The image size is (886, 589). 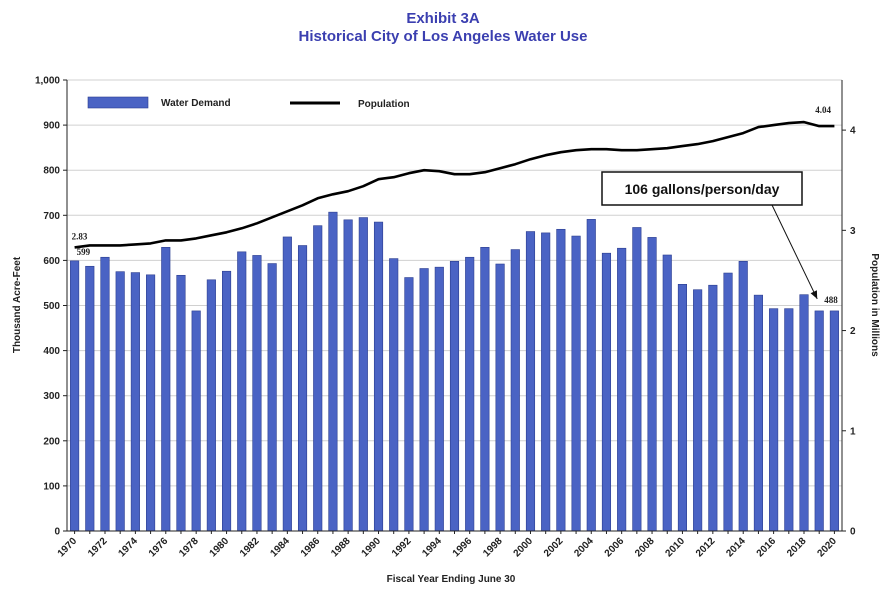 I want to click on y-tick-label: 500, so click(x=51, y=306).